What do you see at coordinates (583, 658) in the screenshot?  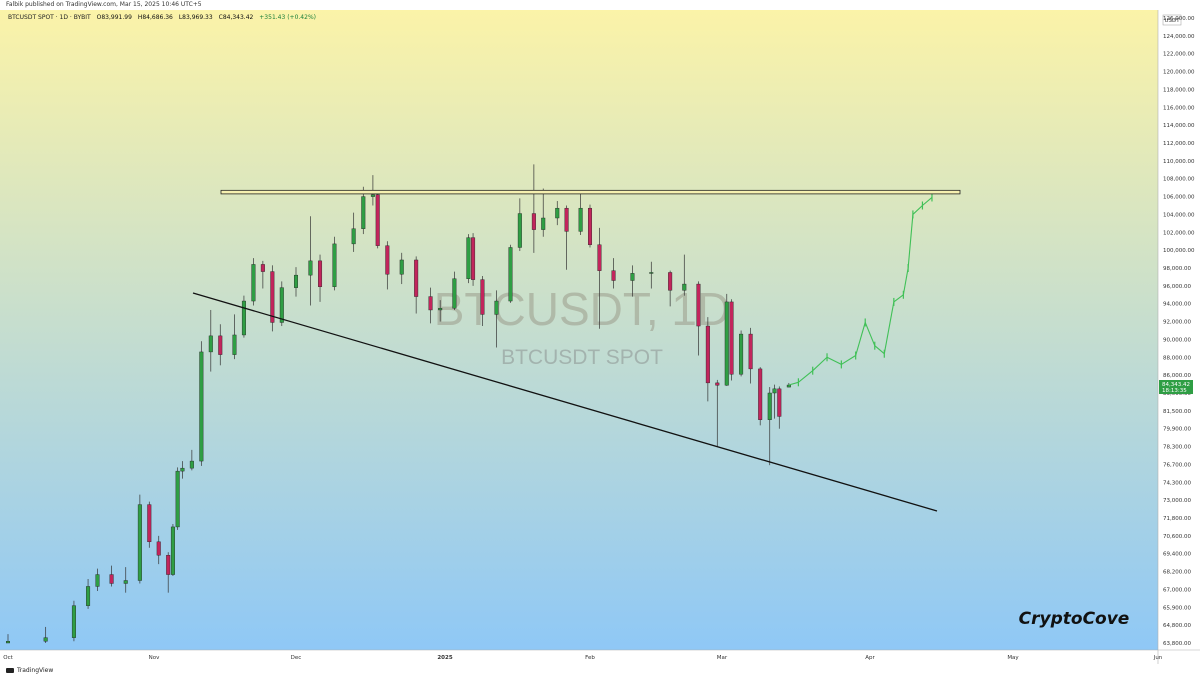 I see `time-axis: Oct Nov Dec 2025 Feb Mar Apr May Jun` at bounding box center [583, 658].